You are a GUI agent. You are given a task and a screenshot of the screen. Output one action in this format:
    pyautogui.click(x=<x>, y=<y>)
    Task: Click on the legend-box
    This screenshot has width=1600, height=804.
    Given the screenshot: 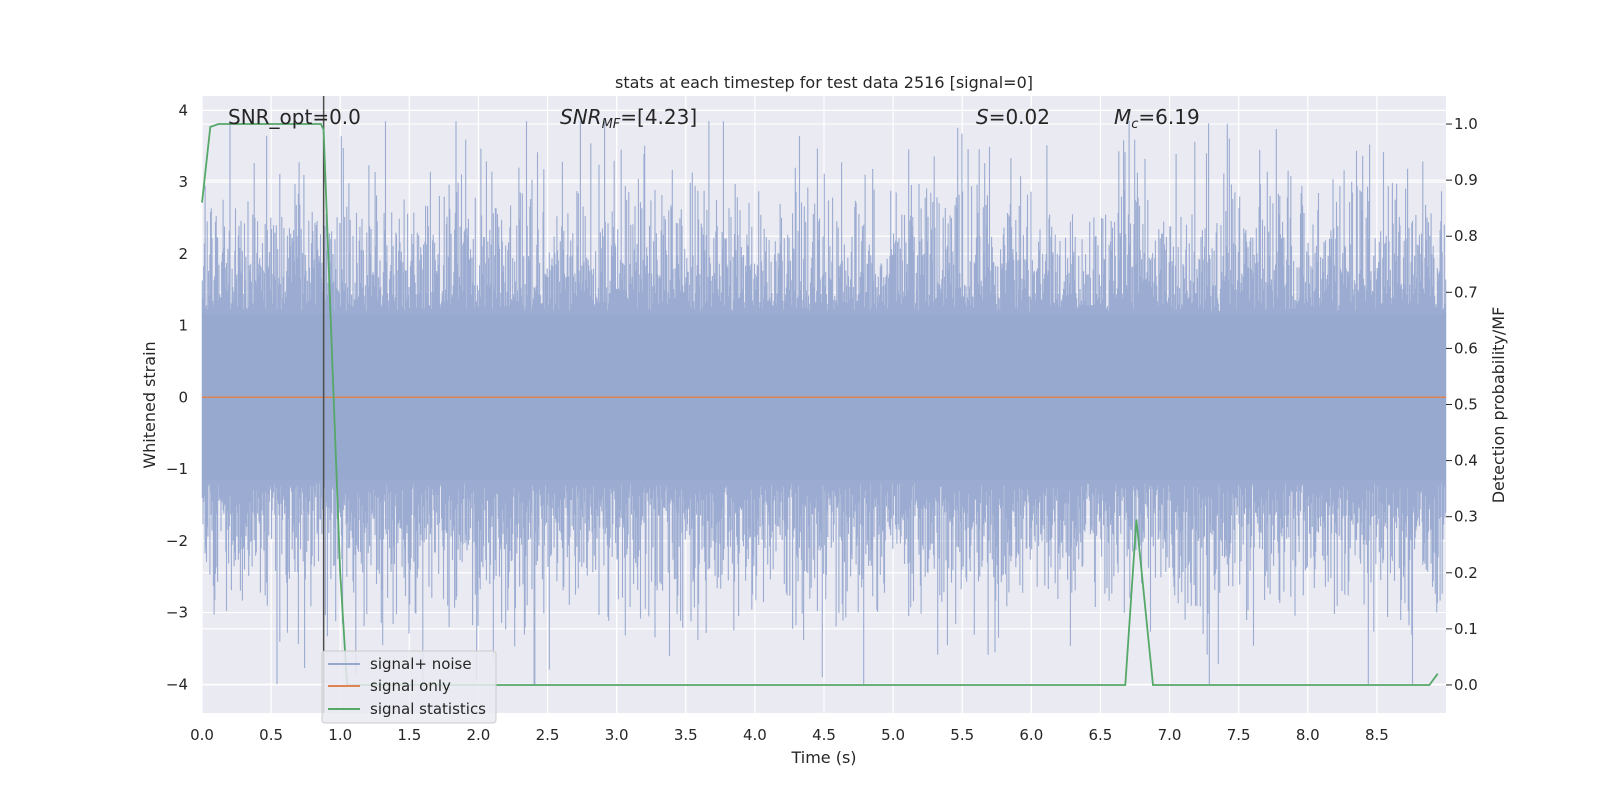 What is the action you would take?
    pyautogui.click(x=409, y=687)
    